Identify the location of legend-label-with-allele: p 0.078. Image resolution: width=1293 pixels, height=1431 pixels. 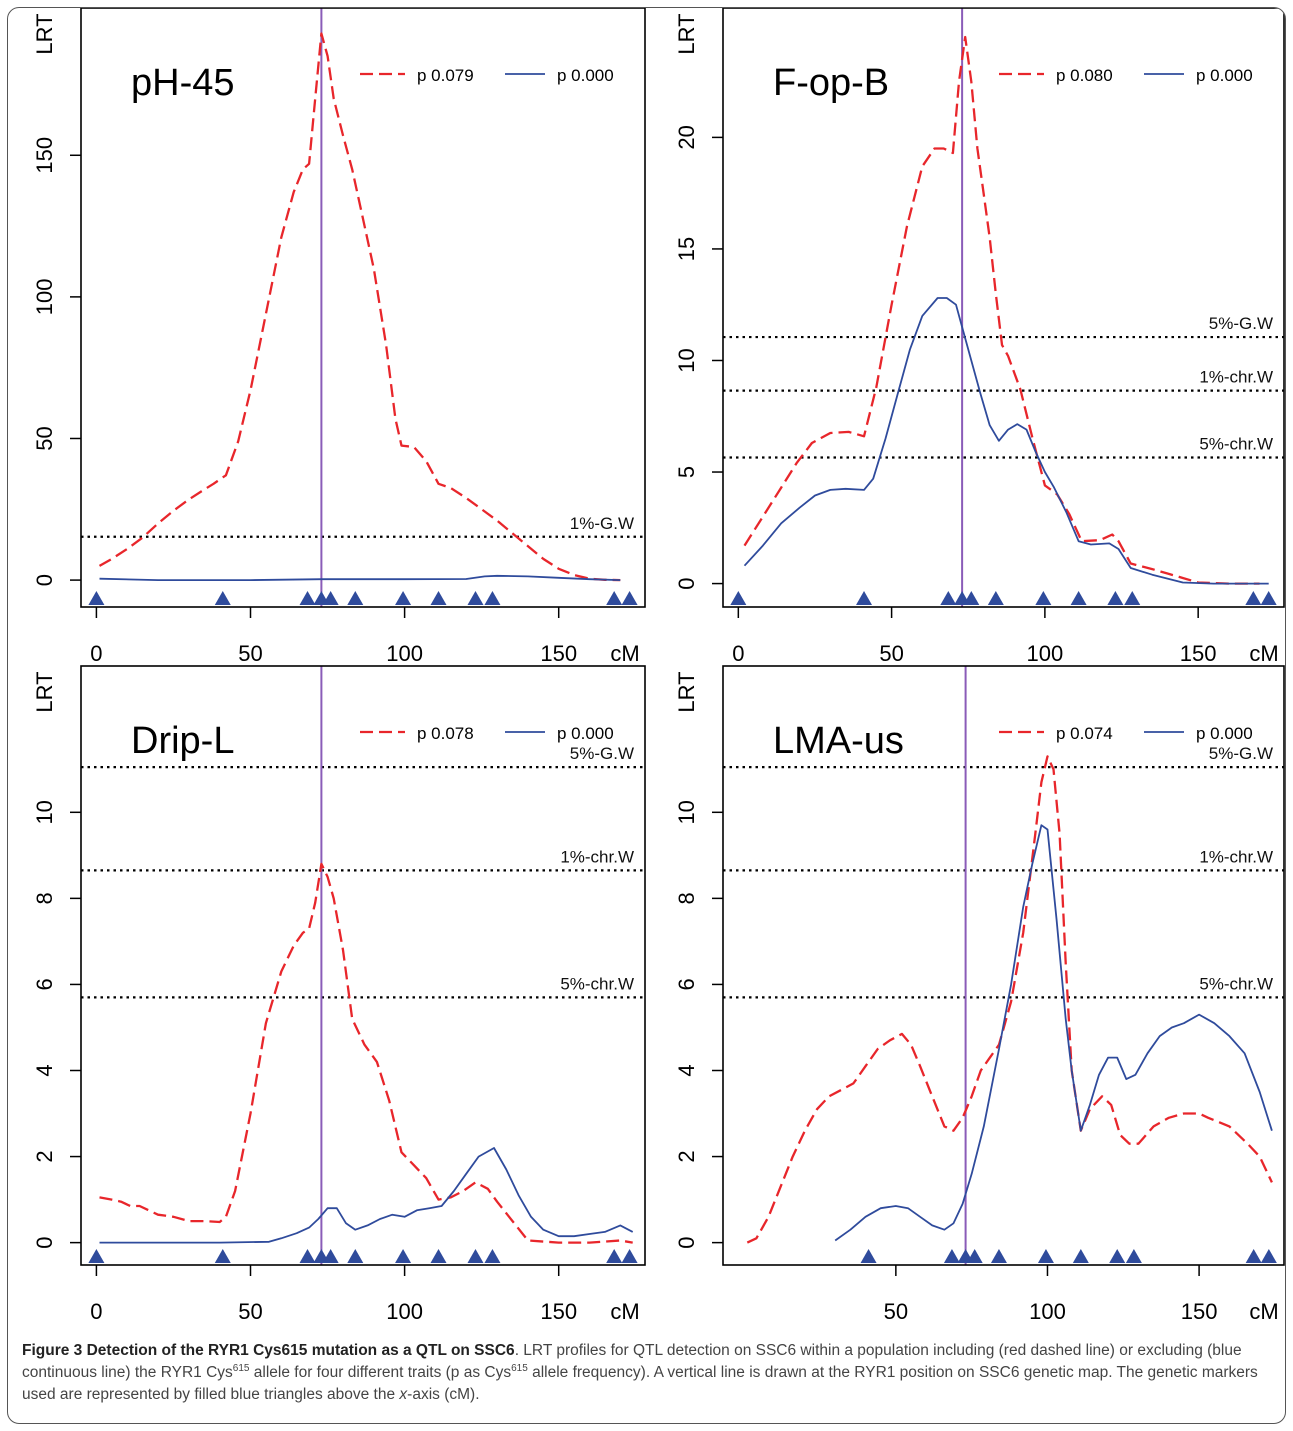
(445, 733).